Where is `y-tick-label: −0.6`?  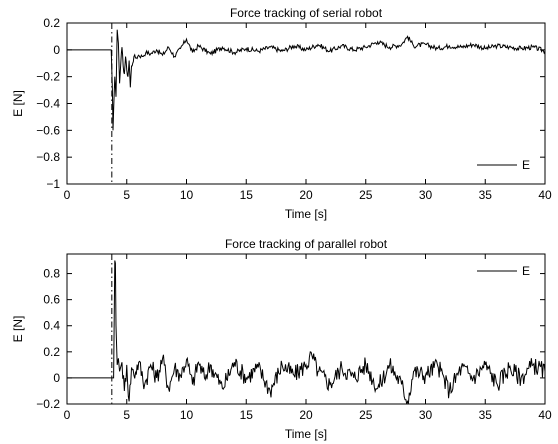 y-tick-label: −0.6 is located at coordinates (48, 130).